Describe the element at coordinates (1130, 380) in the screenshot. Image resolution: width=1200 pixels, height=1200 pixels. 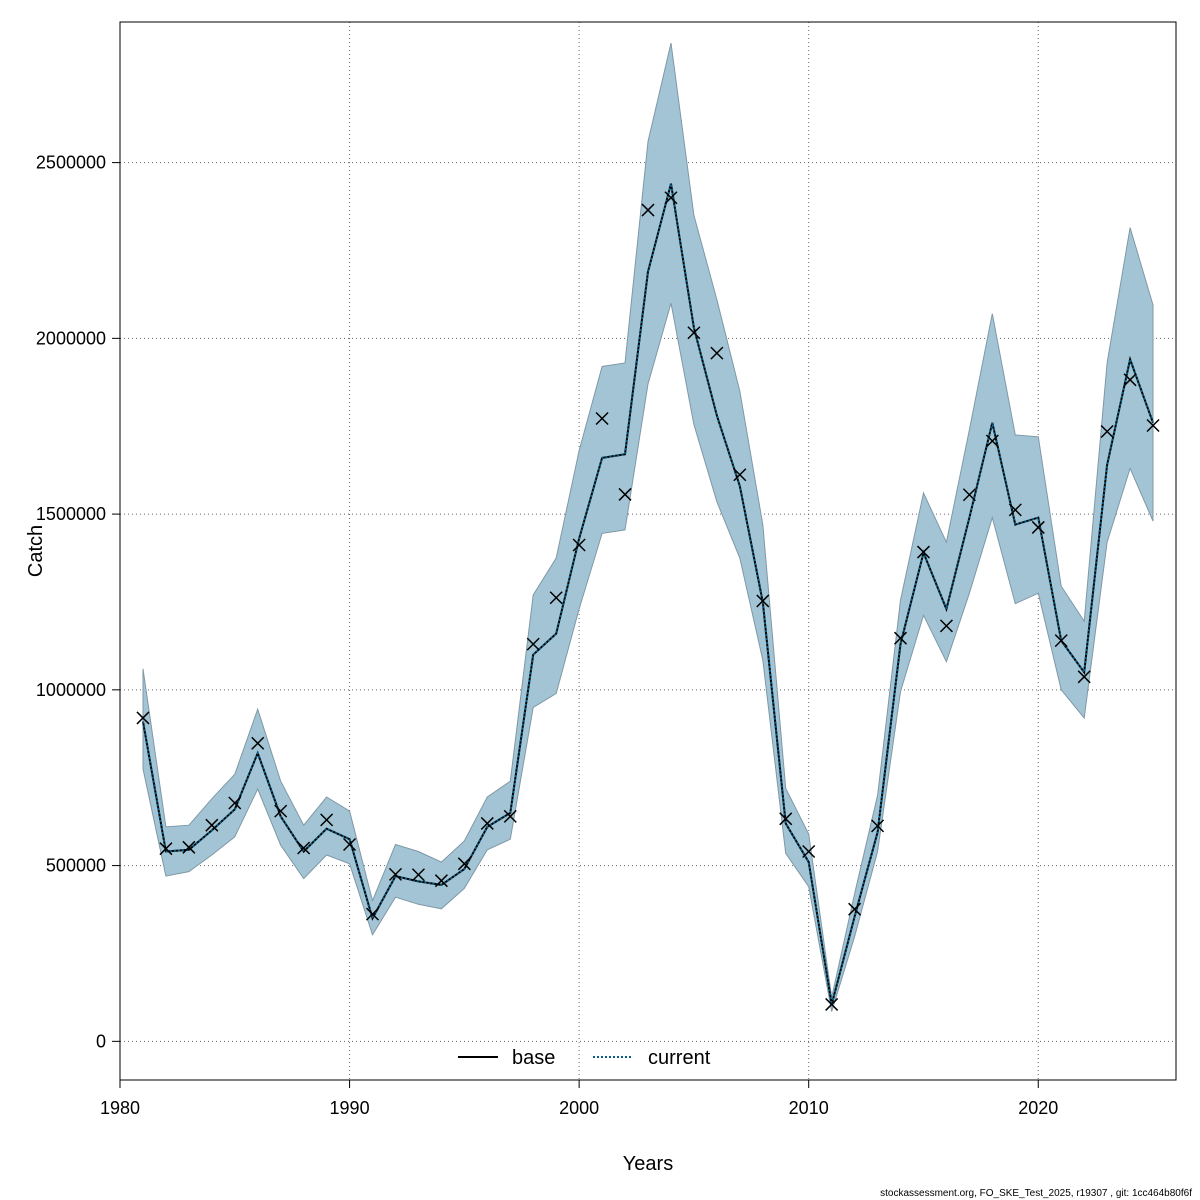
I see `observed-point-2024` at that location.